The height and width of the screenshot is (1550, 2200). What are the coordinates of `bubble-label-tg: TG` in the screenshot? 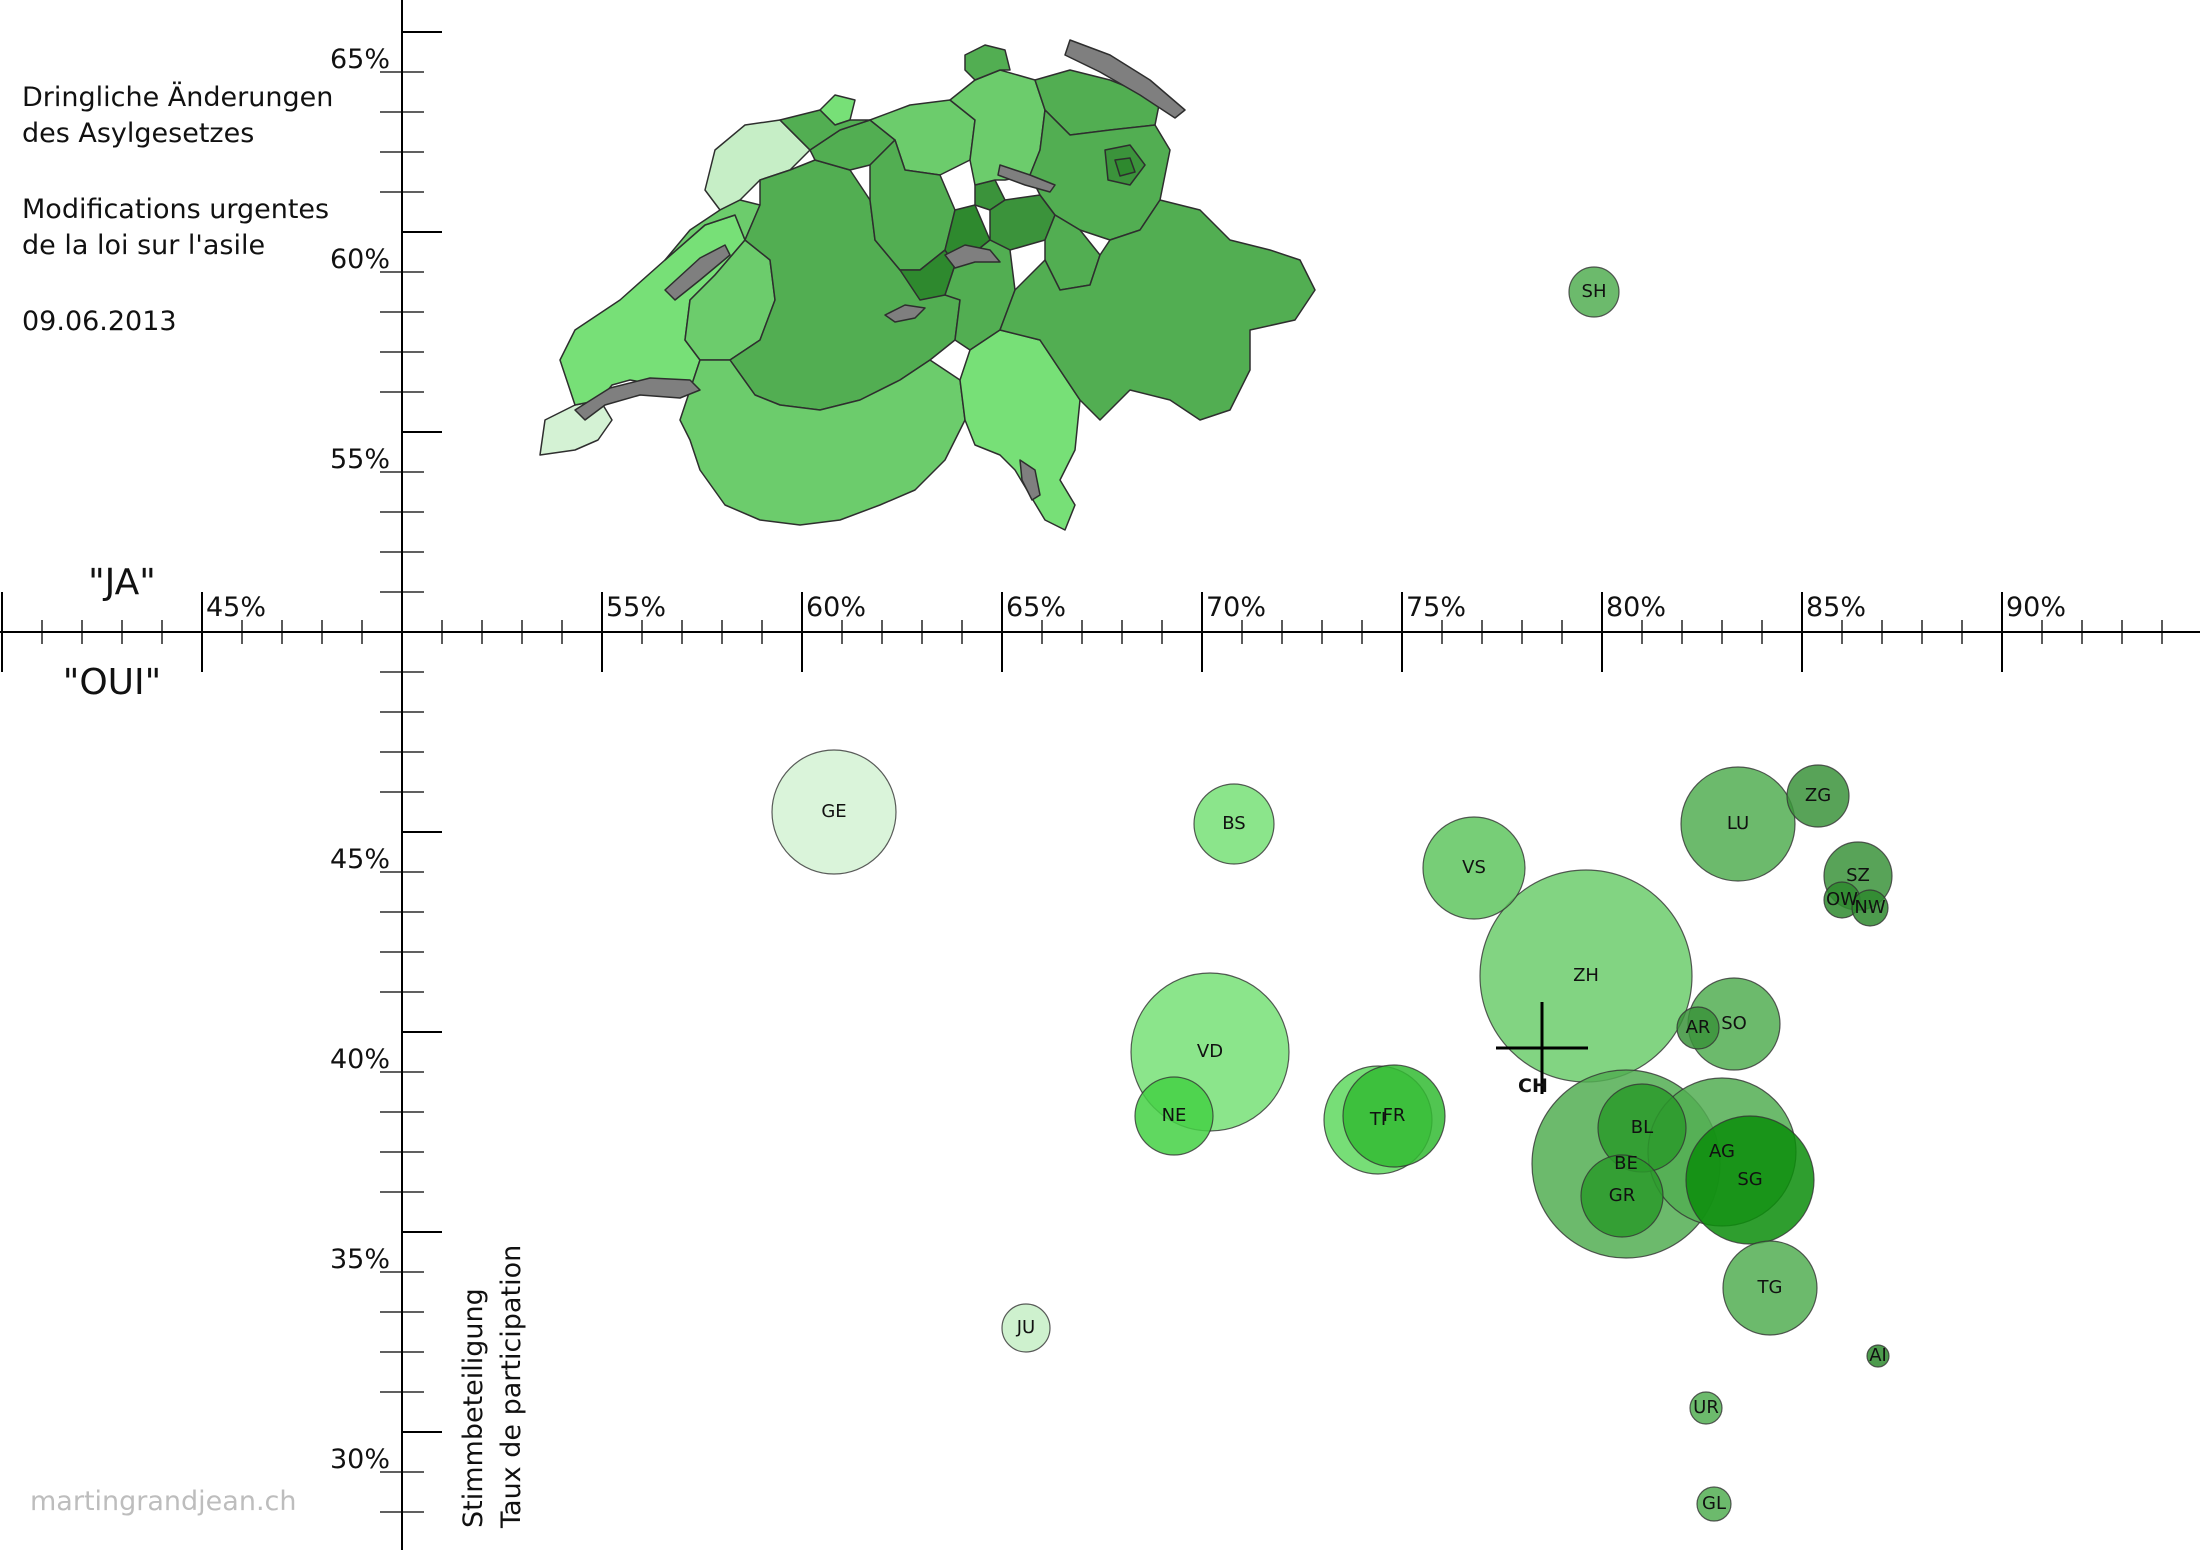 It's located at (1770, 1287).